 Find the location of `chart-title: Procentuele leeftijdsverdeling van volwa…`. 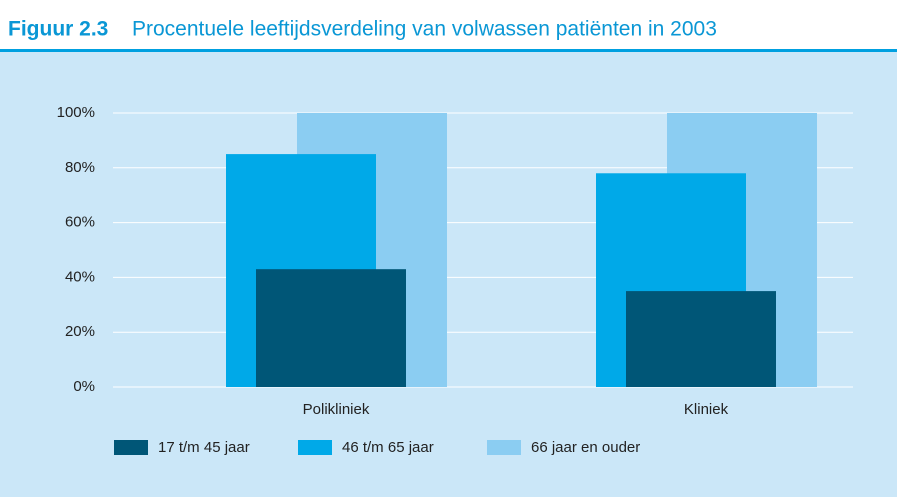

chart-title: Procentuele leeftijdsverdeling van volwa… is located at coordinates (424, 29).